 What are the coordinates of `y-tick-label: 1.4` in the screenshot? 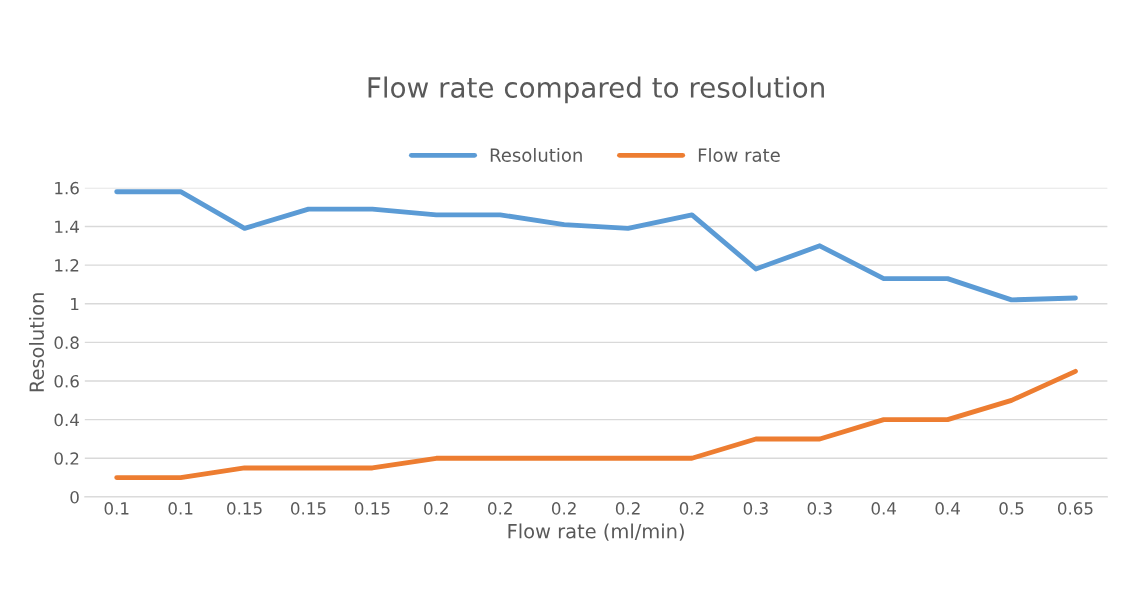 It's located at (67, 226).